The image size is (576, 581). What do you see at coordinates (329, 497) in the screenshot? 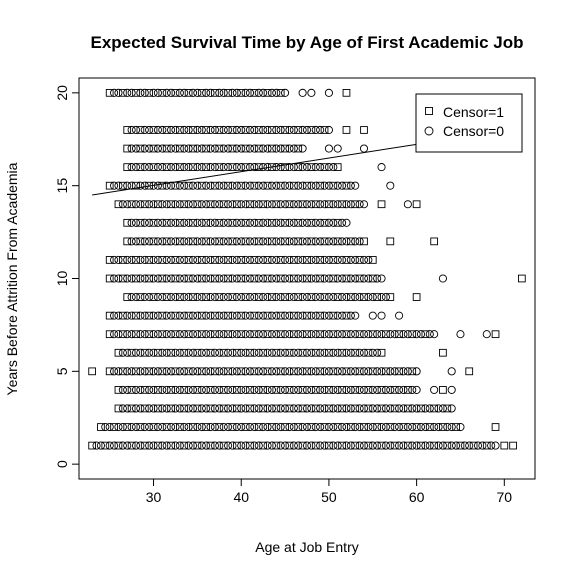
I see `x-tick-label: 50` at bounding box center [329, 497].